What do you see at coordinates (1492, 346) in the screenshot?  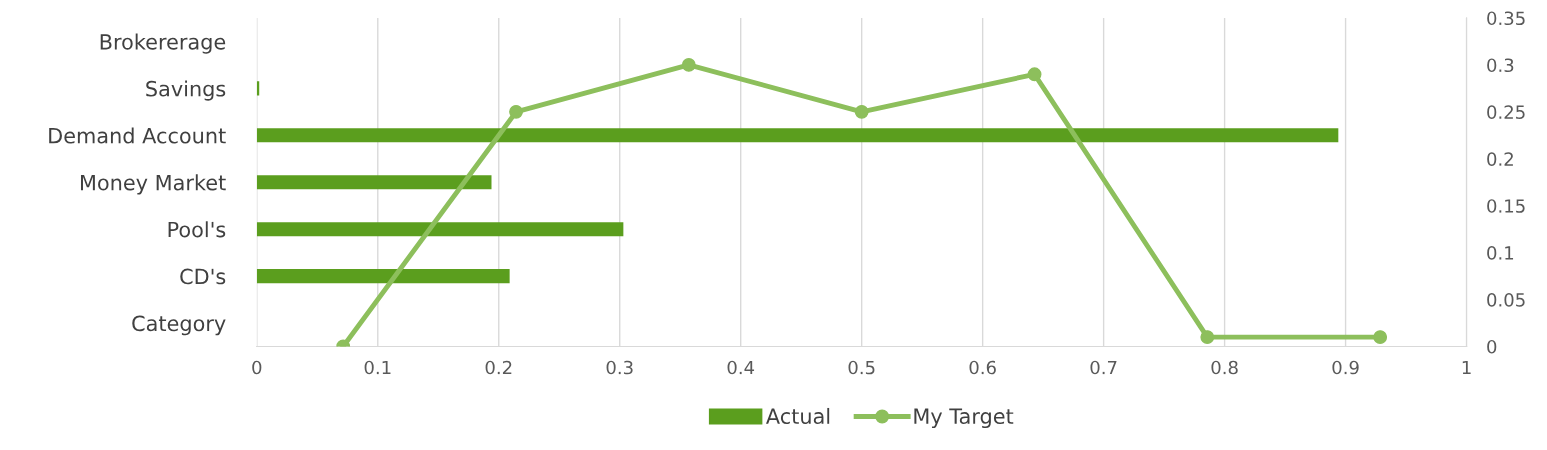 I see `y-tick-label: 0` at bounding box center [1492, 346].